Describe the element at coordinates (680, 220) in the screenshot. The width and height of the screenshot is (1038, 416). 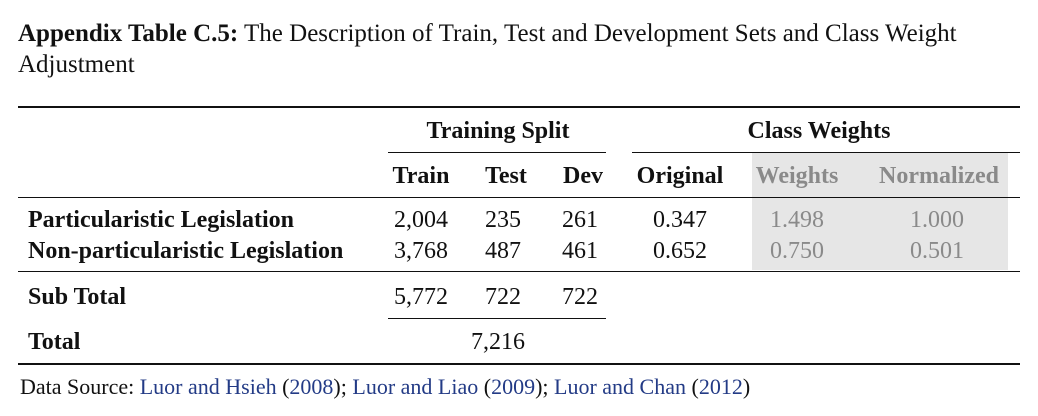
I see `cell-original: 0.347` at that location.